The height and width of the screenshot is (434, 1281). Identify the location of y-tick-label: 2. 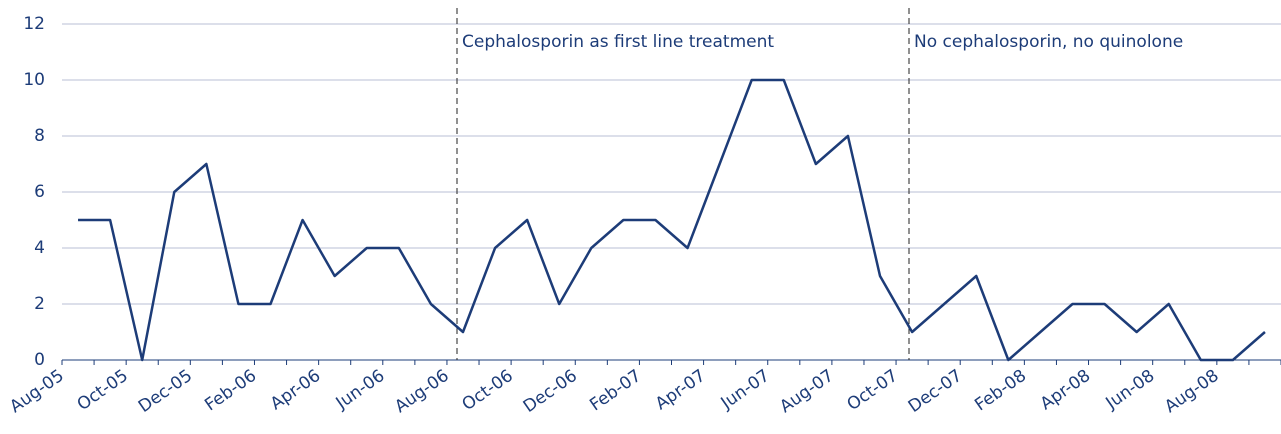
(39, 304).